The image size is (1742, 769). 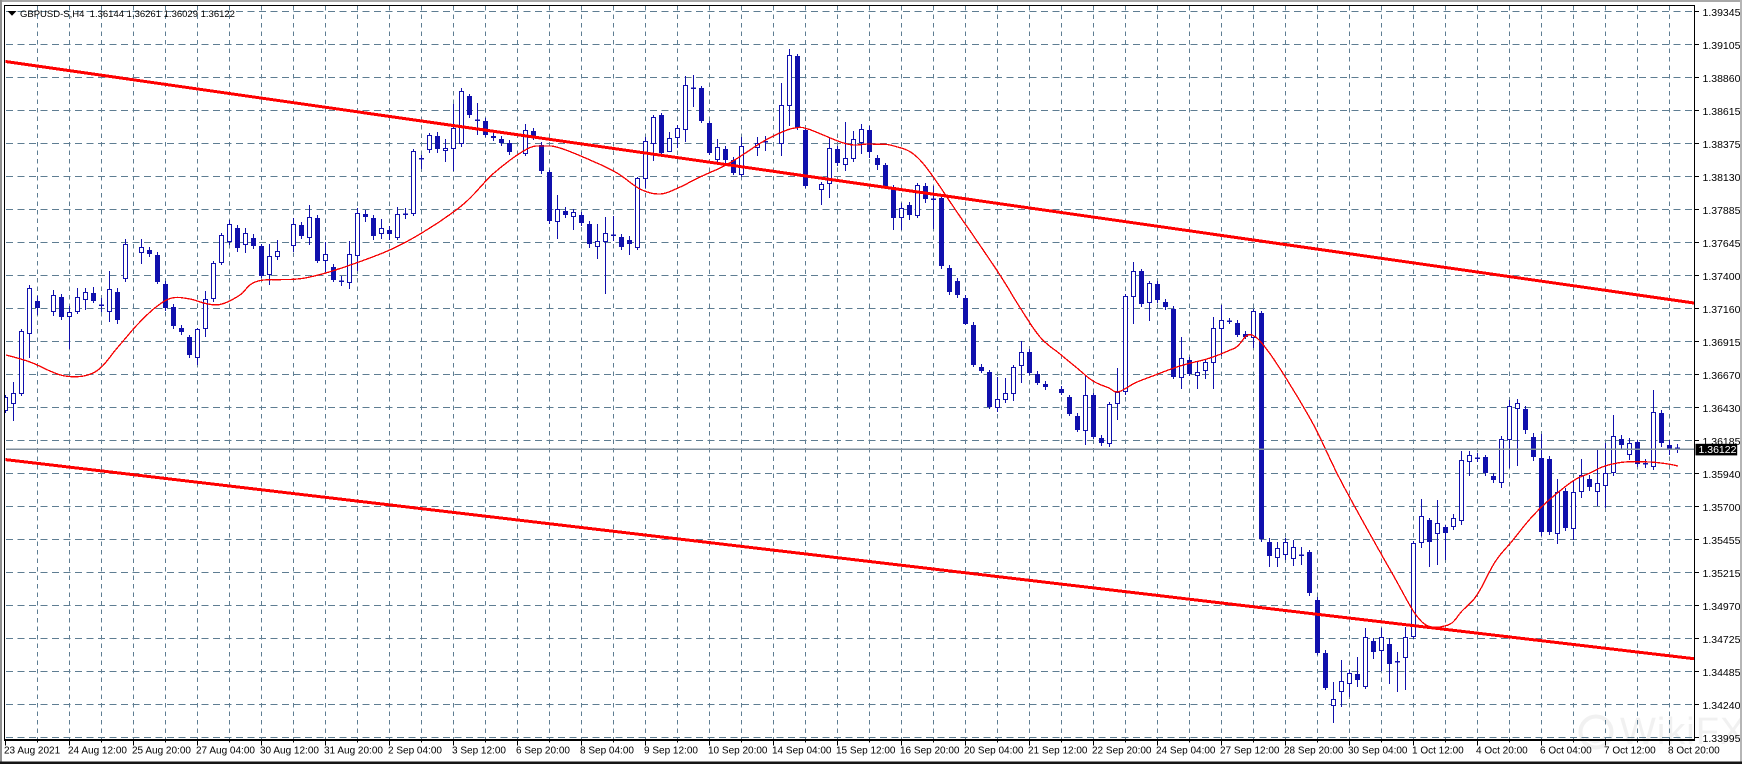 What do you see at coordinates (930, 751) in the screenshot?
I see `svg-text: 16 Sep 20:00` at bounding box center [930, 751].